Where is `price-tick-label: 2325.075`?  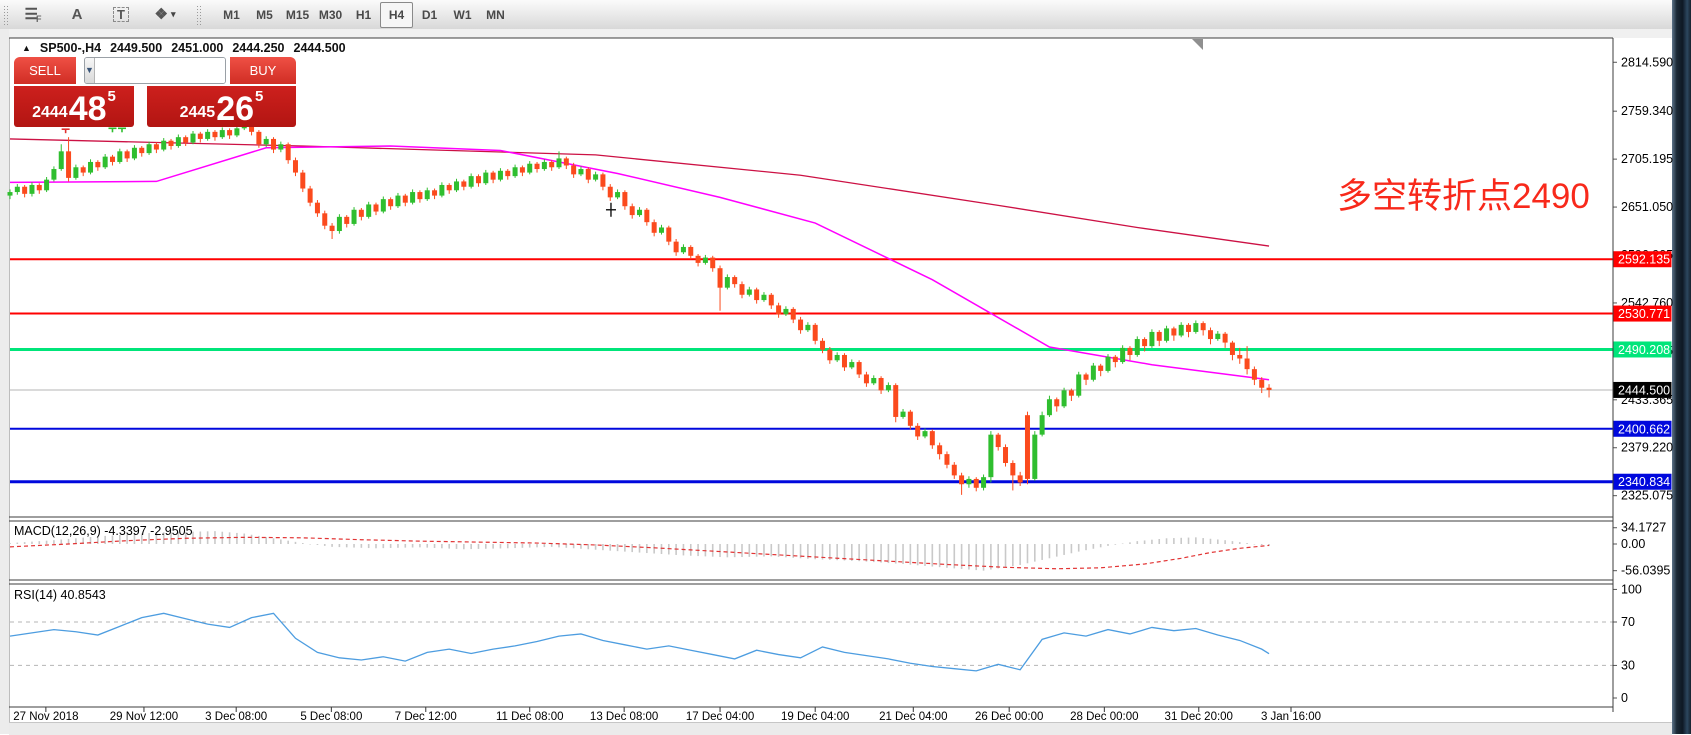
price-tick-label: 2325.075 is located at coordinates (1647, 496).